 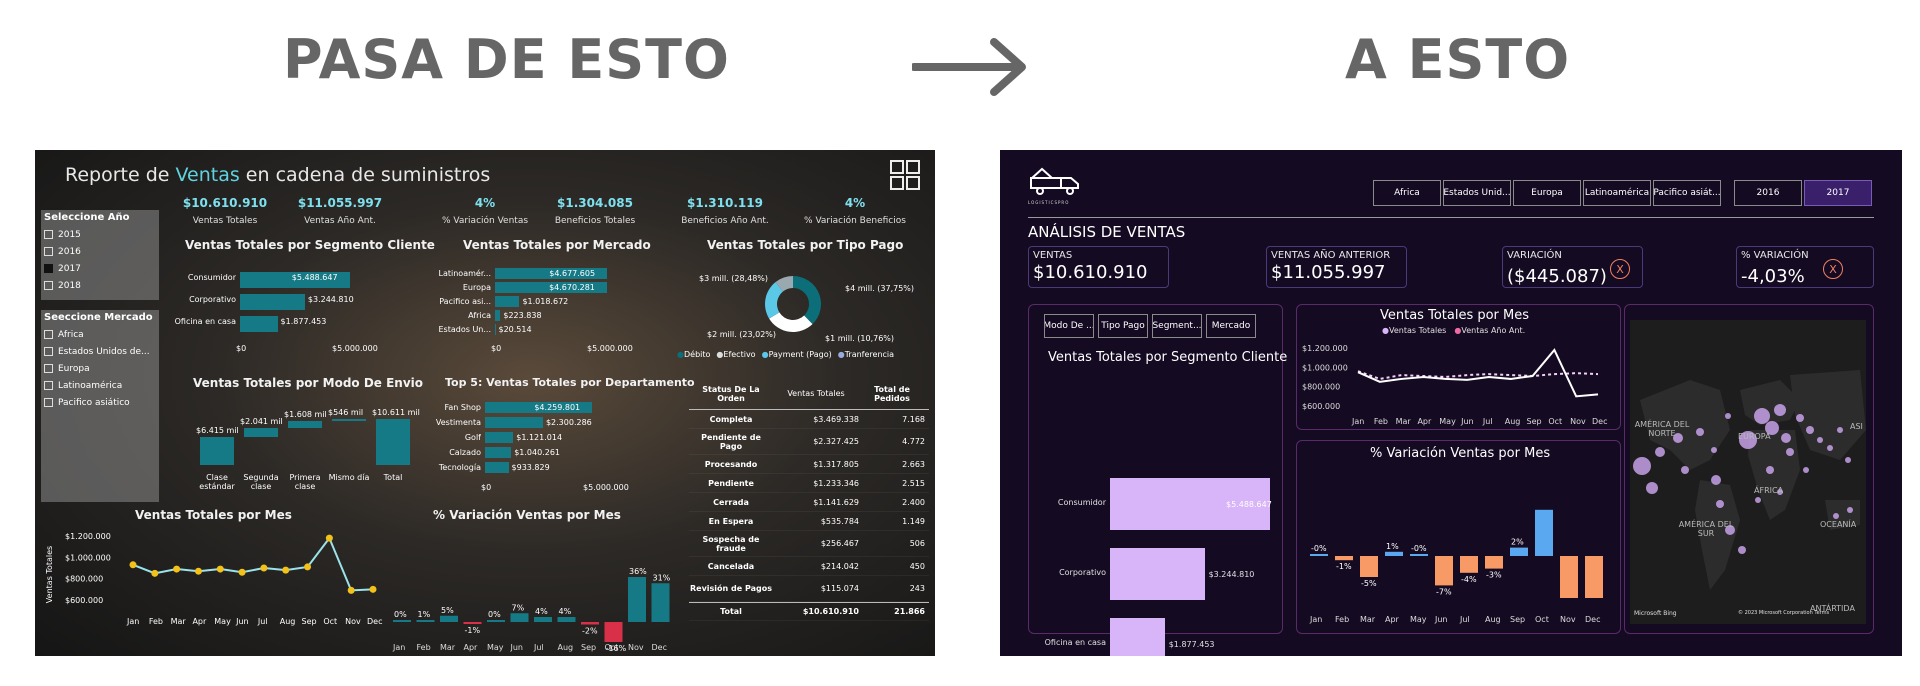 I want to click on data-label: -16%, so click(x=616, y=648).